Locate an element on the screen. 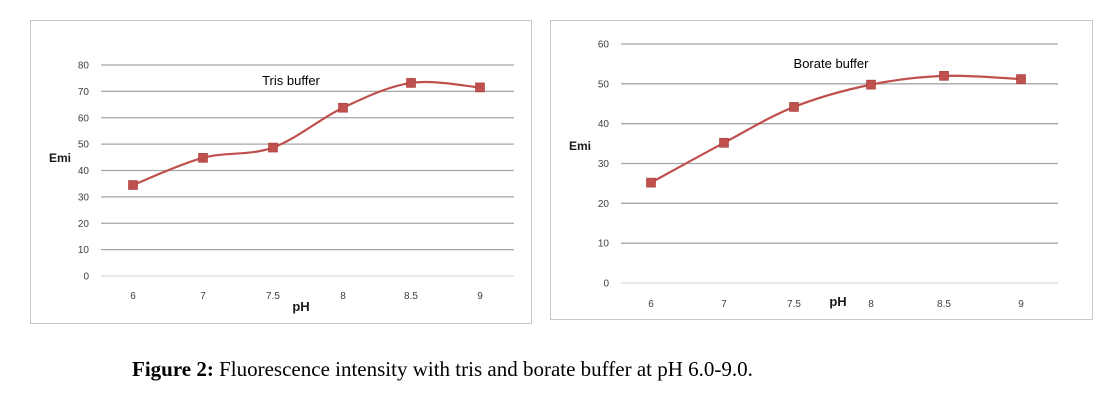 The height and width of the screenshot is (410, 1110). borate-y-tick-label: 60 is located at coordinates (604, 45).